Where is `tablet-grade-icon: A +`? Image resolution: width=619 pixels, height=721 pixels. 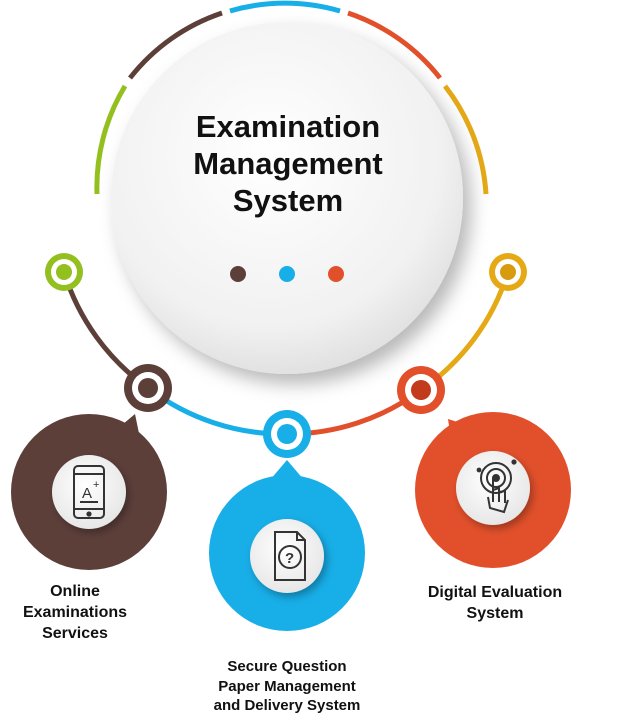 tablet-grade-icon: A + is located at coordinates (89, 492).